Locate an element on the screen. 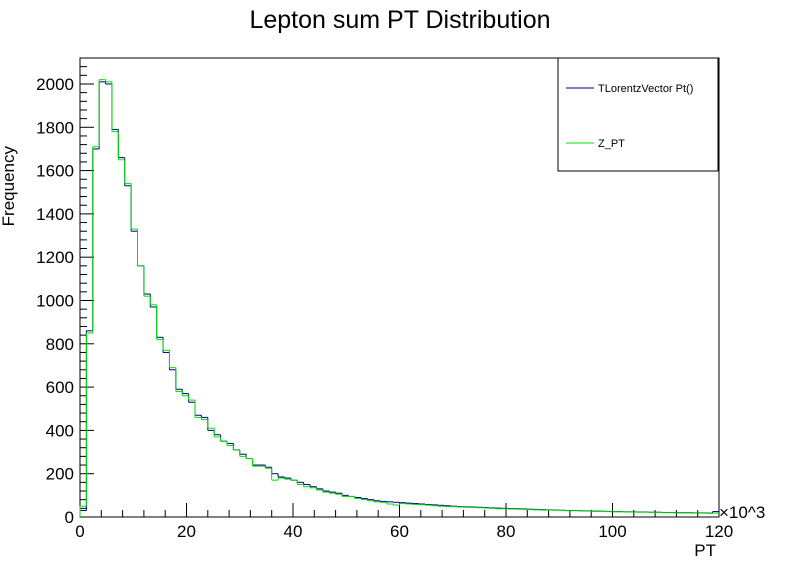 Image resolution: width=798 pixels, height=575 pixels. y-tick-label: 0 is located at coordinates (69, 517).